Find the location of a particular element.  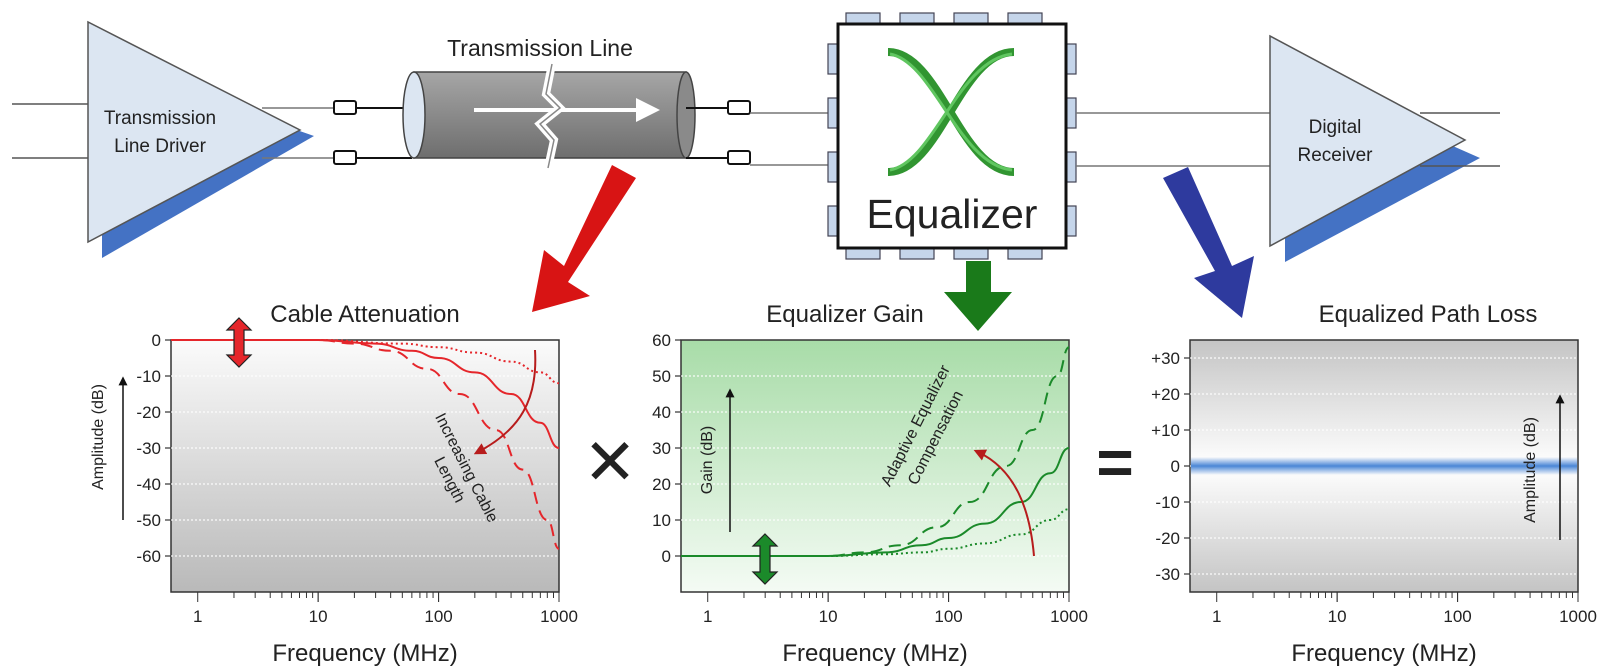

amplifier-triangle-icon is located at coordinates (194, 132).